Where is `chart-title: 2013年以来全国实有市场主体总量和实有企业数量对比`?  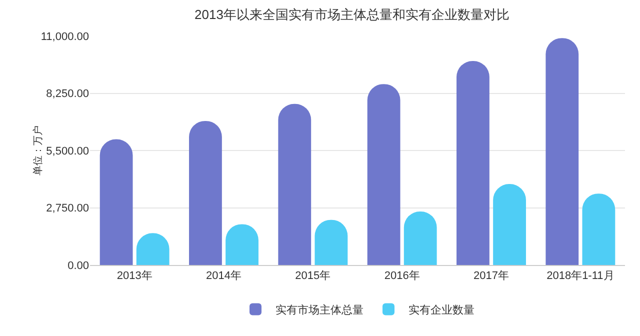
chart-title: 2013年以来全国实有市场主体总量和实有企业数量对比 is located at coordinates (352, 14).